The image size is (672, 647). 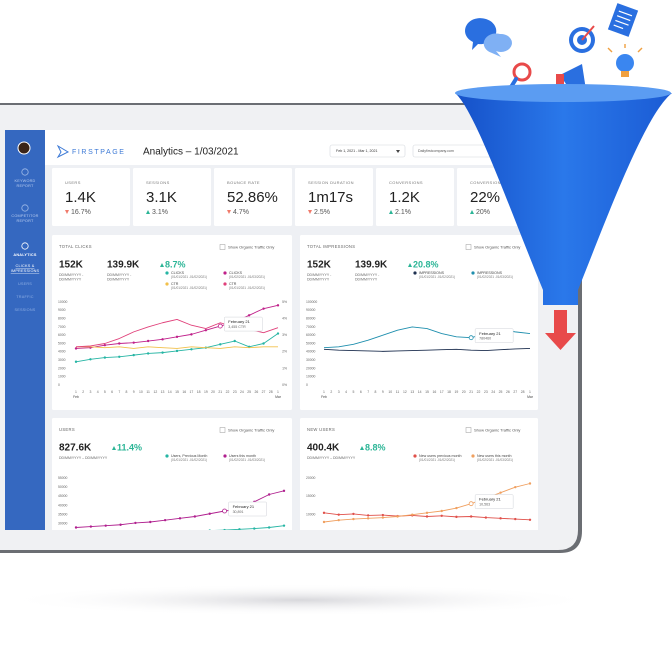 I want to click on tooltip, so click(x=494, y=501).